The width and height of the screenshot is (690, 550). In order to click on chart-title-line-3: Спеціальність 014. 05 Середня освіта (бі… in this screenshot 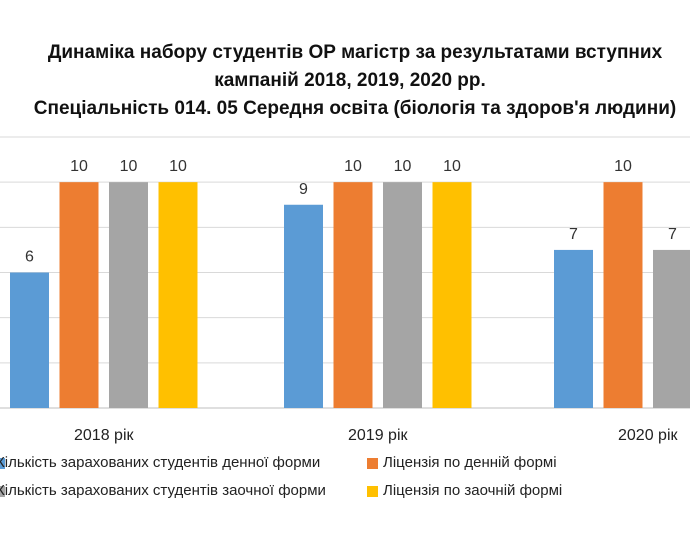, I will do `click(355, 108)`.